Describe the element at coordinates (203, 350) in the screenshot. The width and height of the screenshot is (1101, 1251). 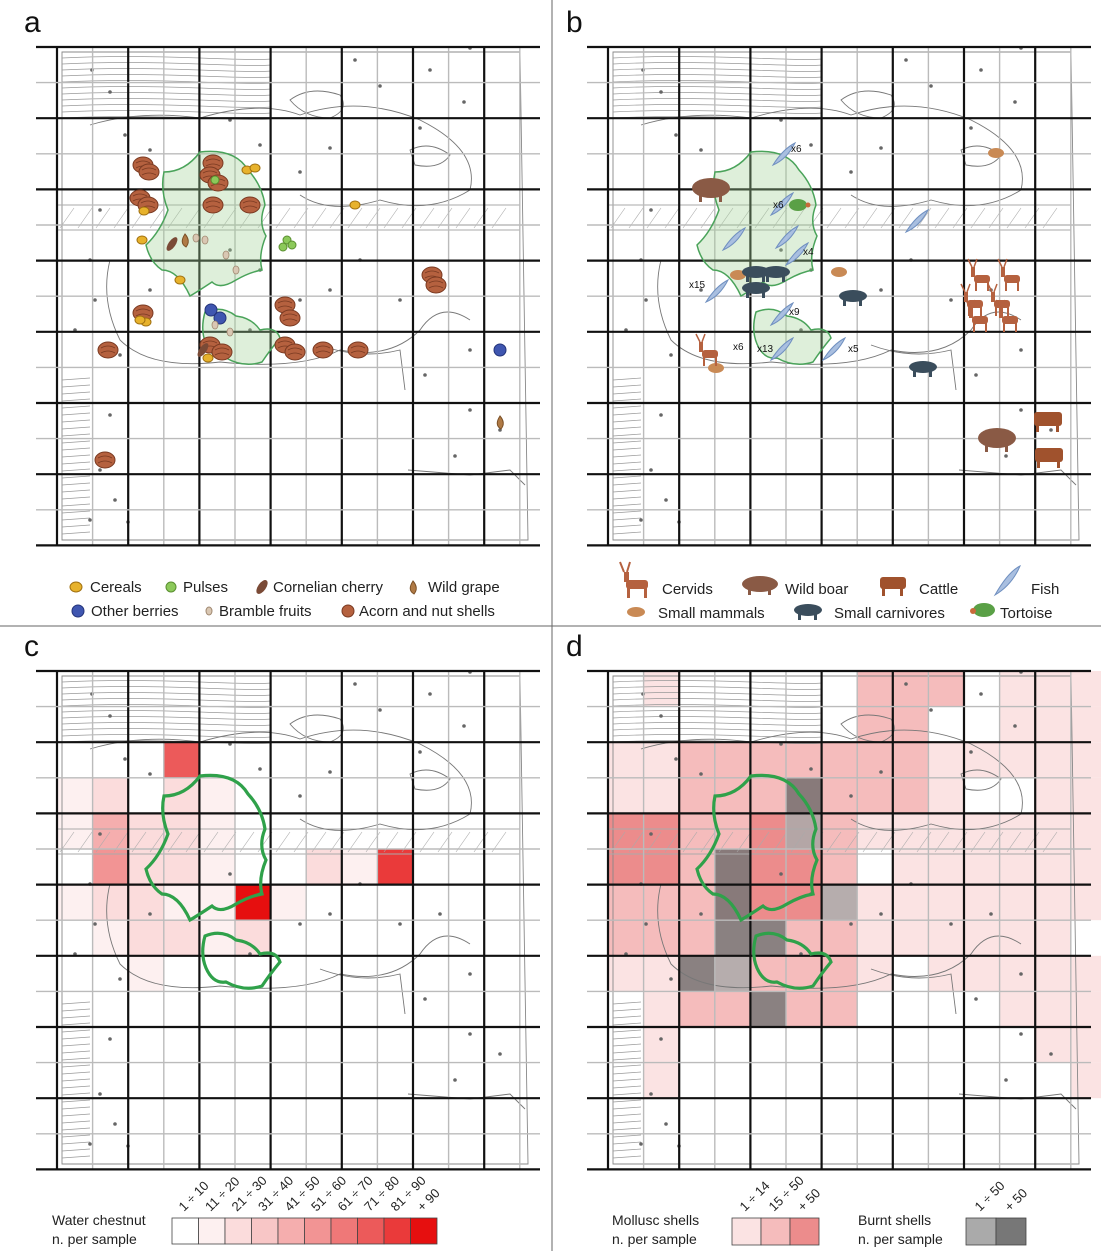
I see `cornelian-cherry-icon` at that location.